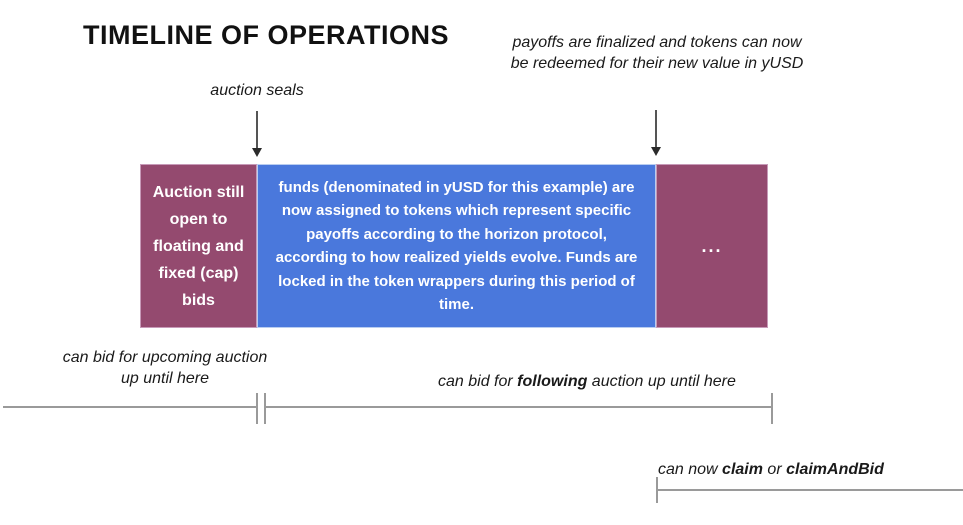 The height and width of the screenshot is (525, 963). I want to click on following-bid-range-line, so click(518, 407).